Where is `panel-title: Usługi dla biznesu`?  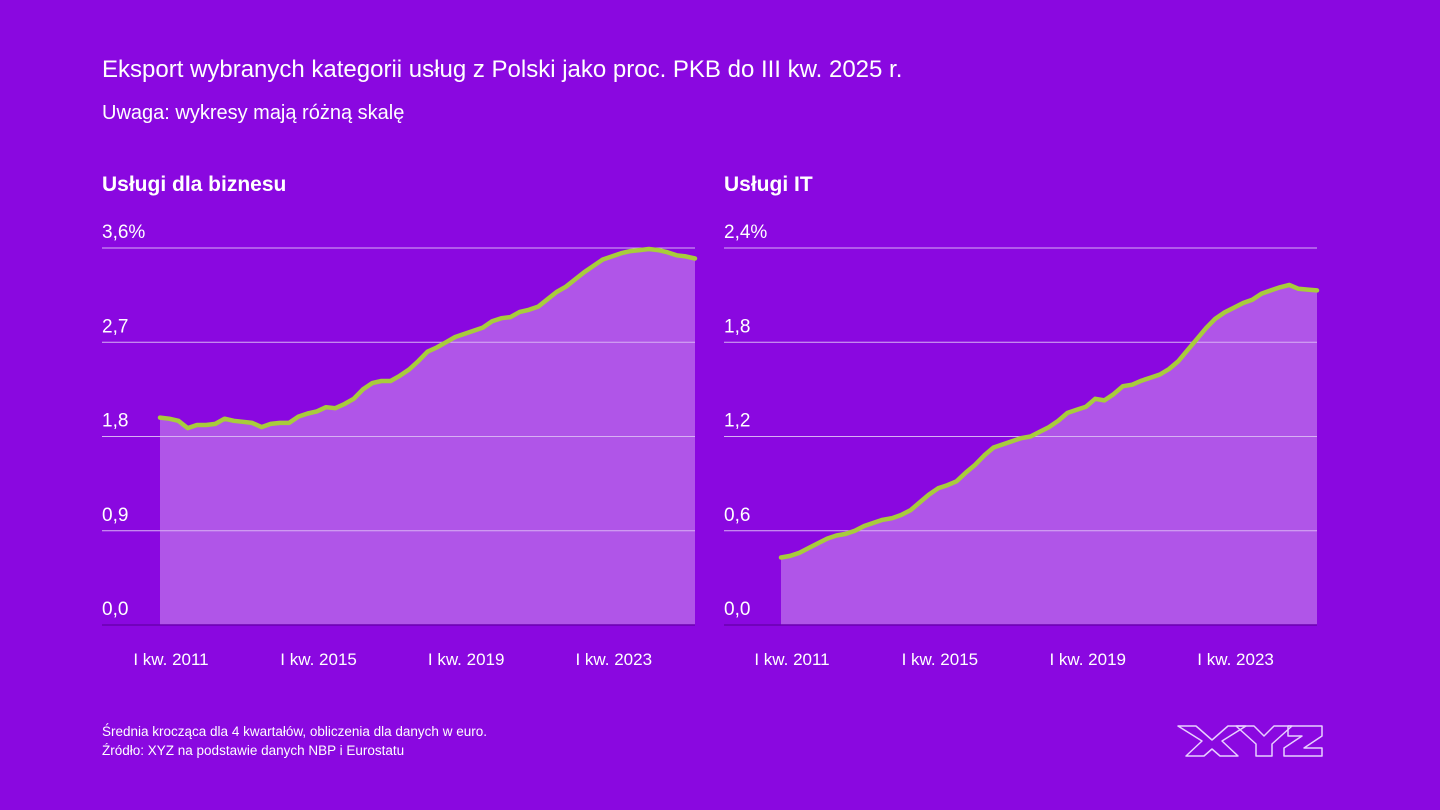
panel-title: Usługi dla biznesu is located at coordinates (194, 184).